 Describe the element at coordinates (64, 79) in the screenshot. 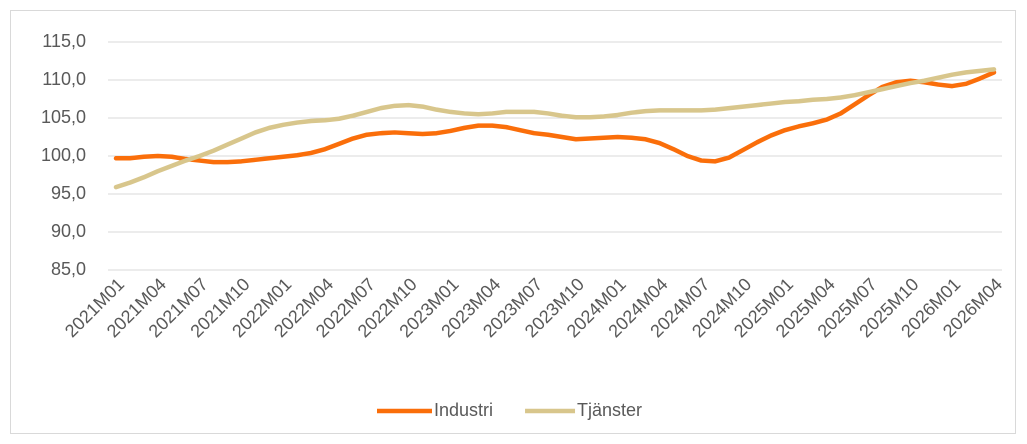

I see `y-tick-label: 110,0` at that location.